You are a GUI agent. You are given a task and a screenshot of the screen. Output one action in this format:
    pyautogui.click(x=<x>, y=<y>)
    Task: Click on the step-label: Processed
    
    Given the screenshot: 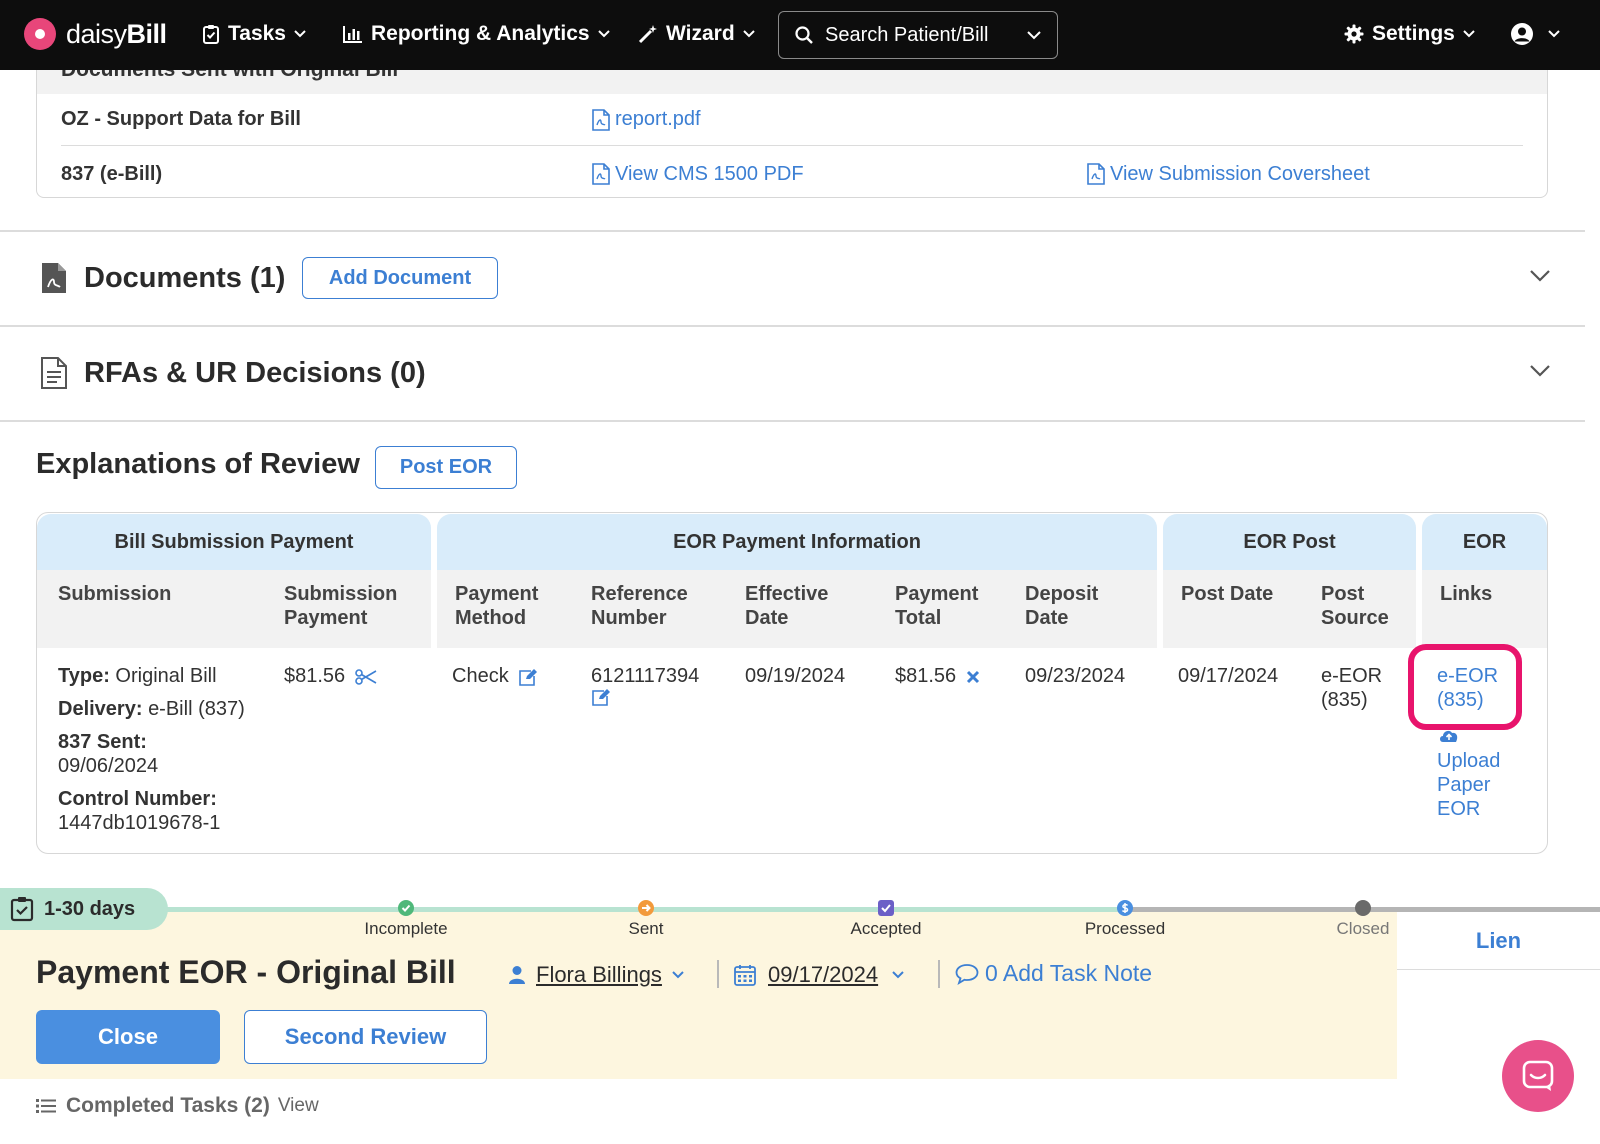 What is the action you would take?
    pyautogui.click(x=1125, y=928)
    